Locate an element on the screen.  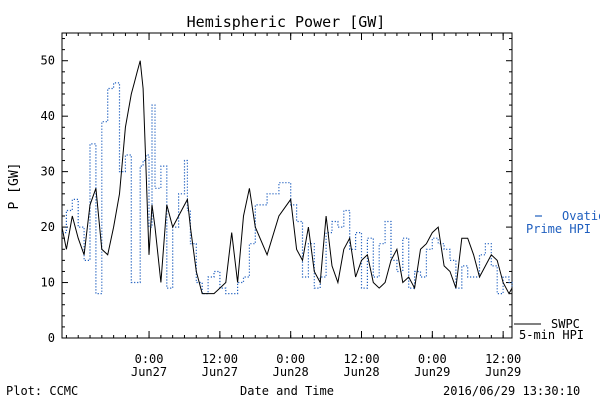
legend-ovation-line1: Ovation is located at coordinates (581, 216).